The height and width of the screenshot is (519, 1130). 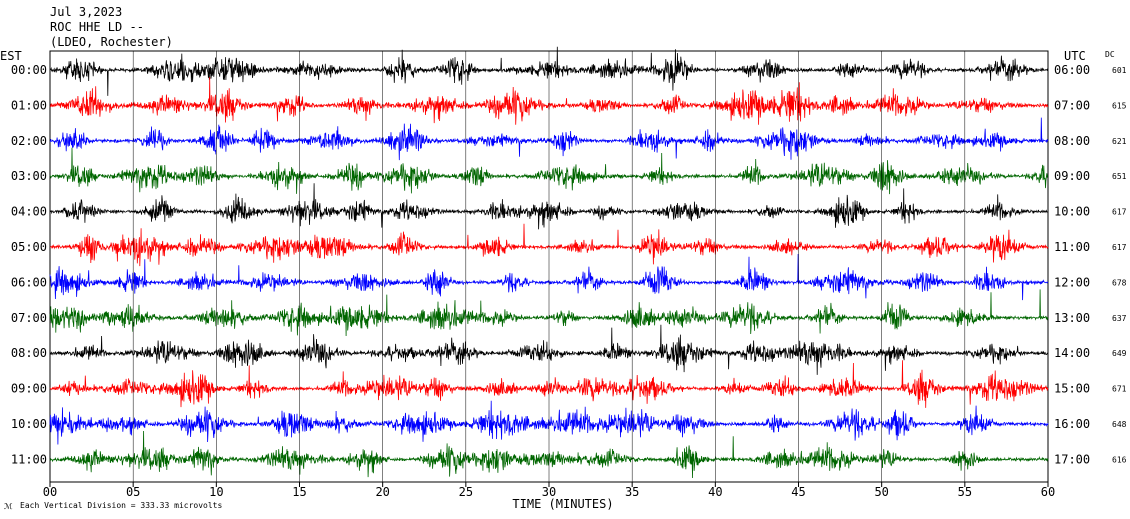 What do you see at coordinates (1119, 105) in the screenshot?
I see `dc-value: 615` at bounding box center [1119, 105].